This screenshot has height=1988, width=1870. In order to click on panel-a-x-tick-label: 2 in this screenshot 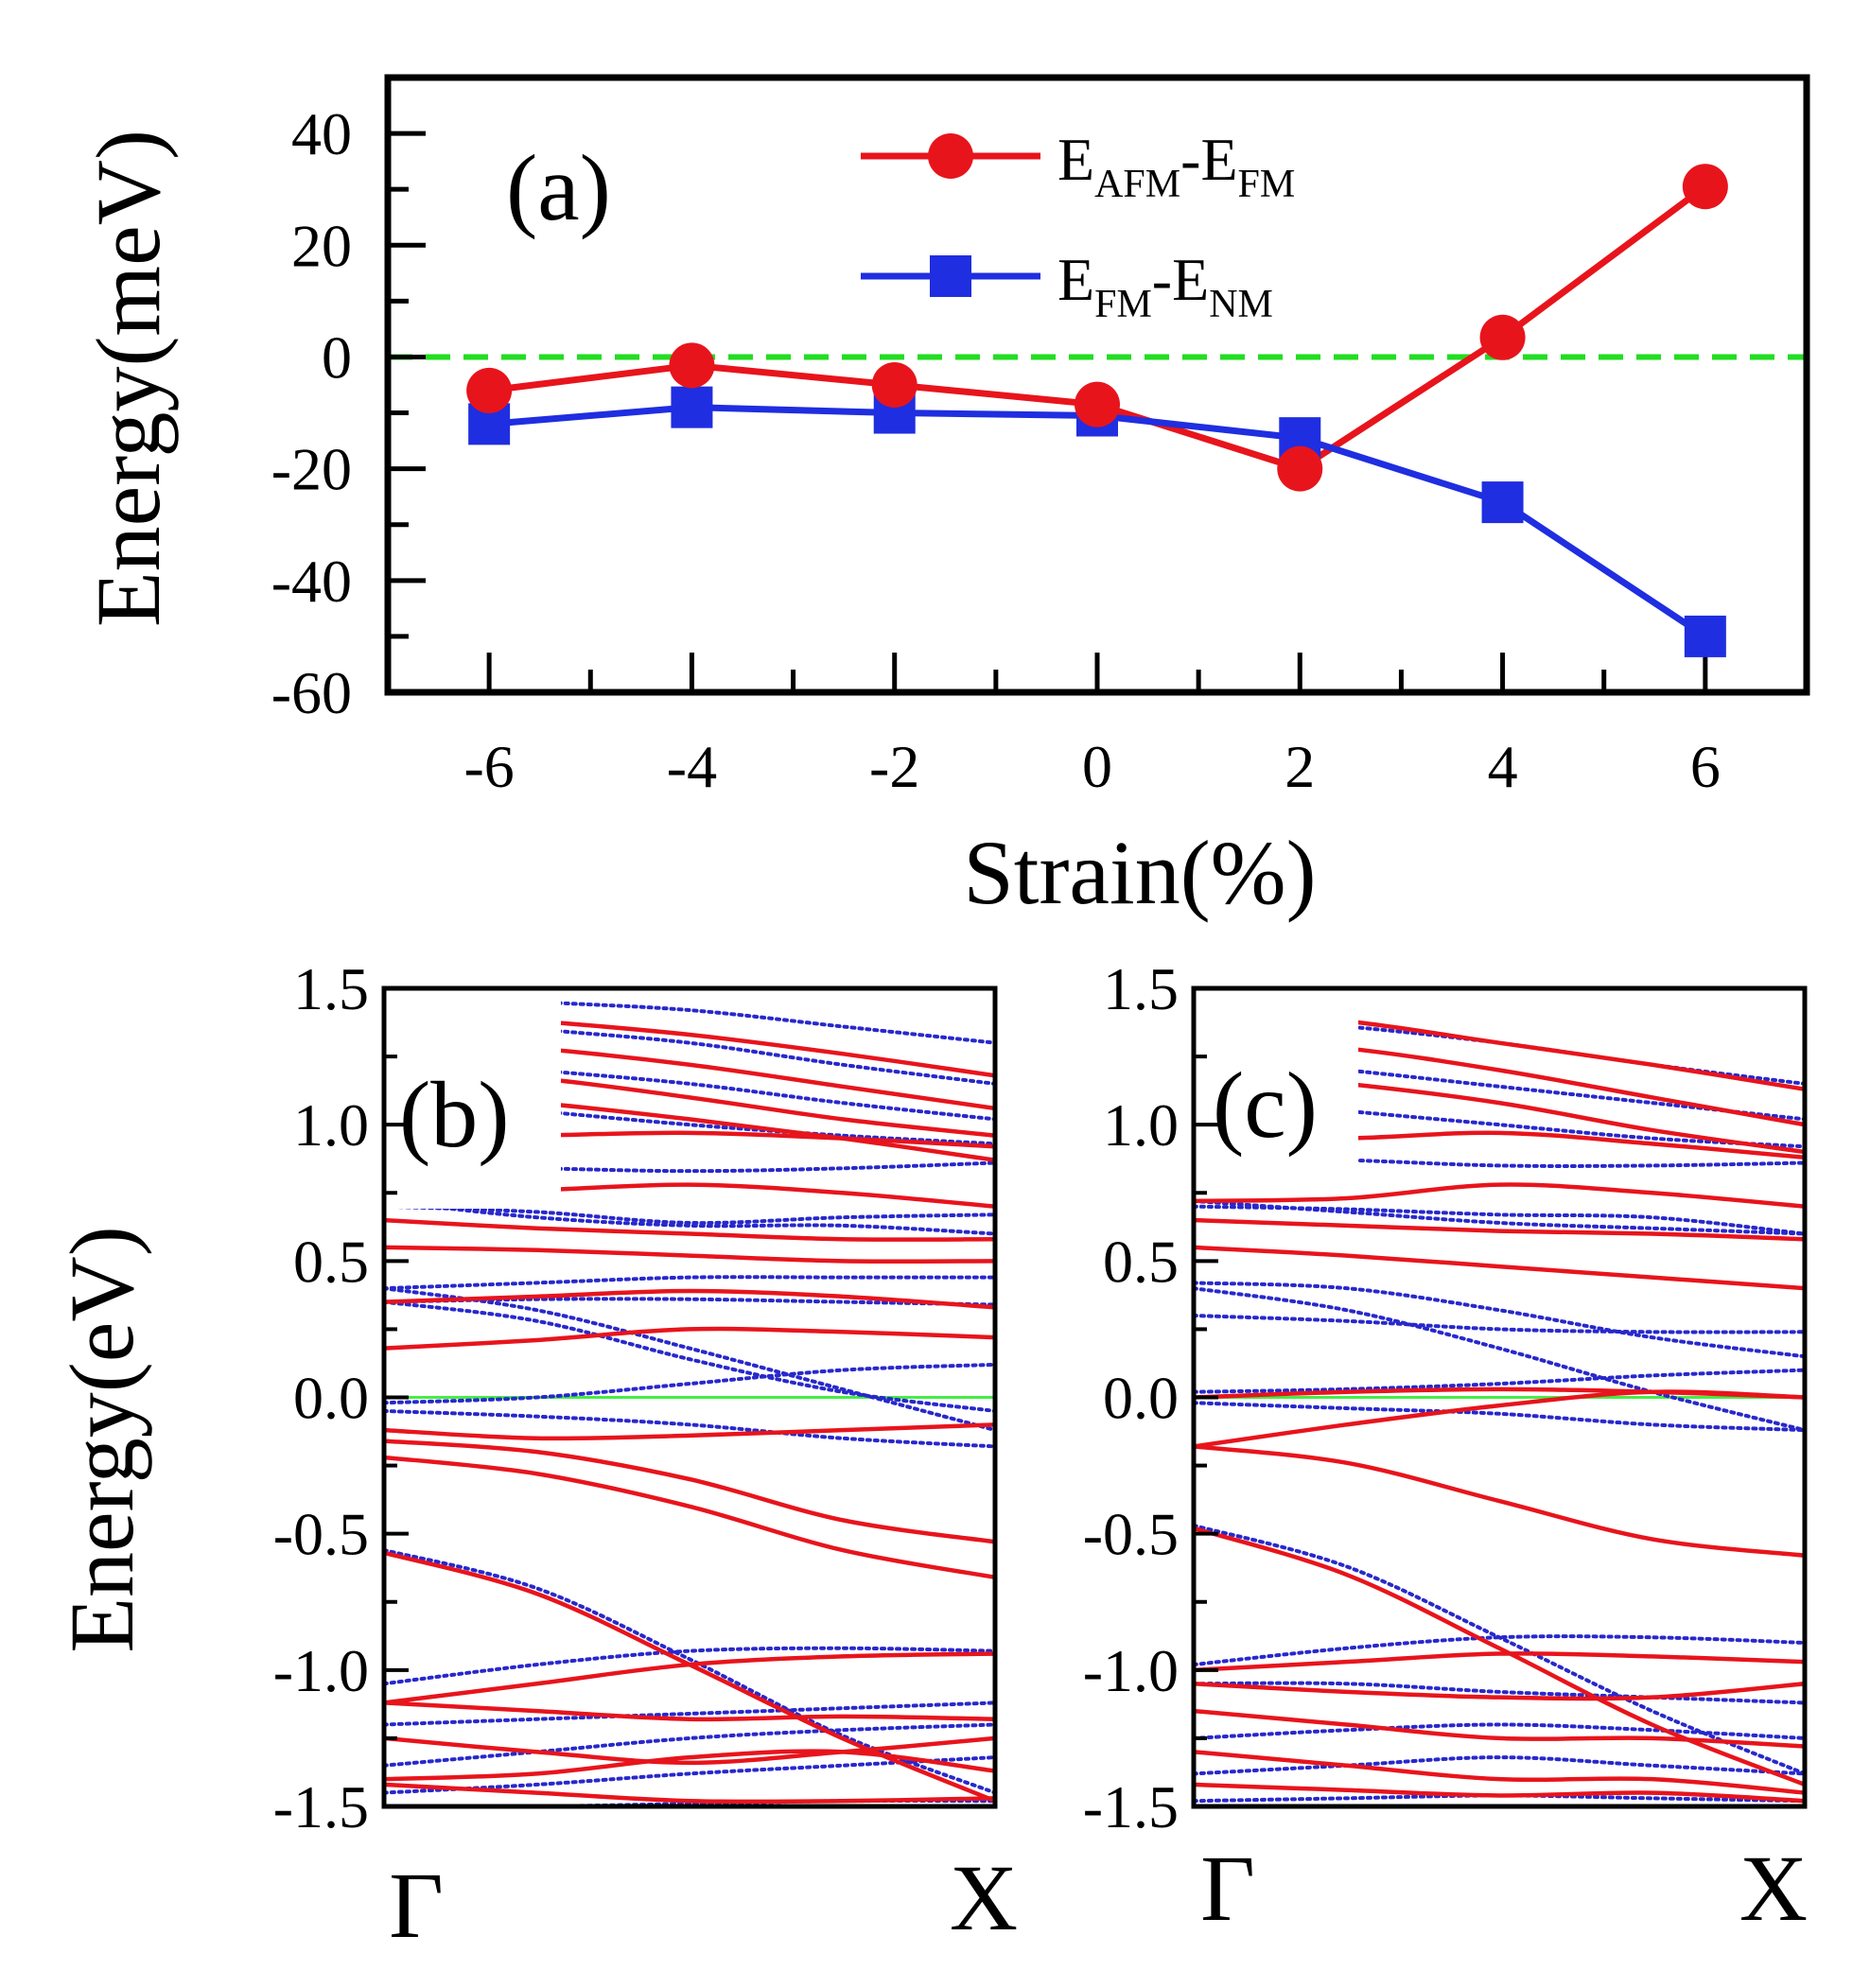, I will do `click(1300, 766)`.